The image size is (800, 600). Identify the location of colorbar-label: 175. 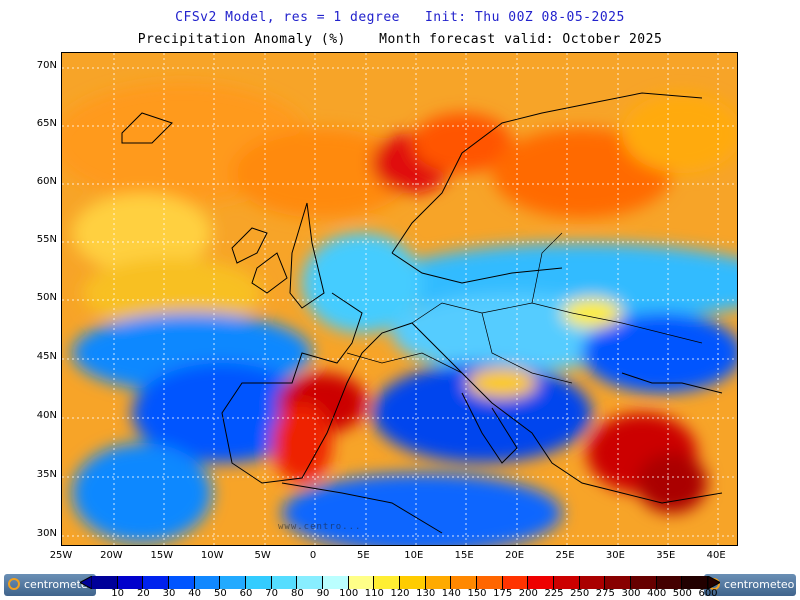
(503, 593).